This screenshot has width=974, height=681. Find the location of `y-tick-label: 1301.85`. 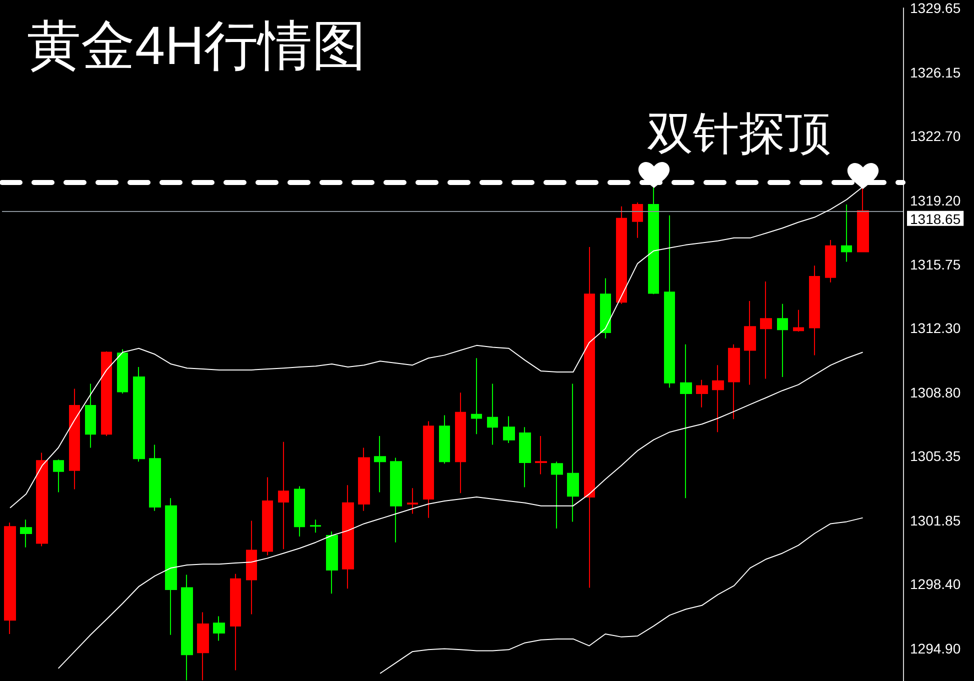

y-tick-label: 1301.85 is located at coordinates (935, 520).